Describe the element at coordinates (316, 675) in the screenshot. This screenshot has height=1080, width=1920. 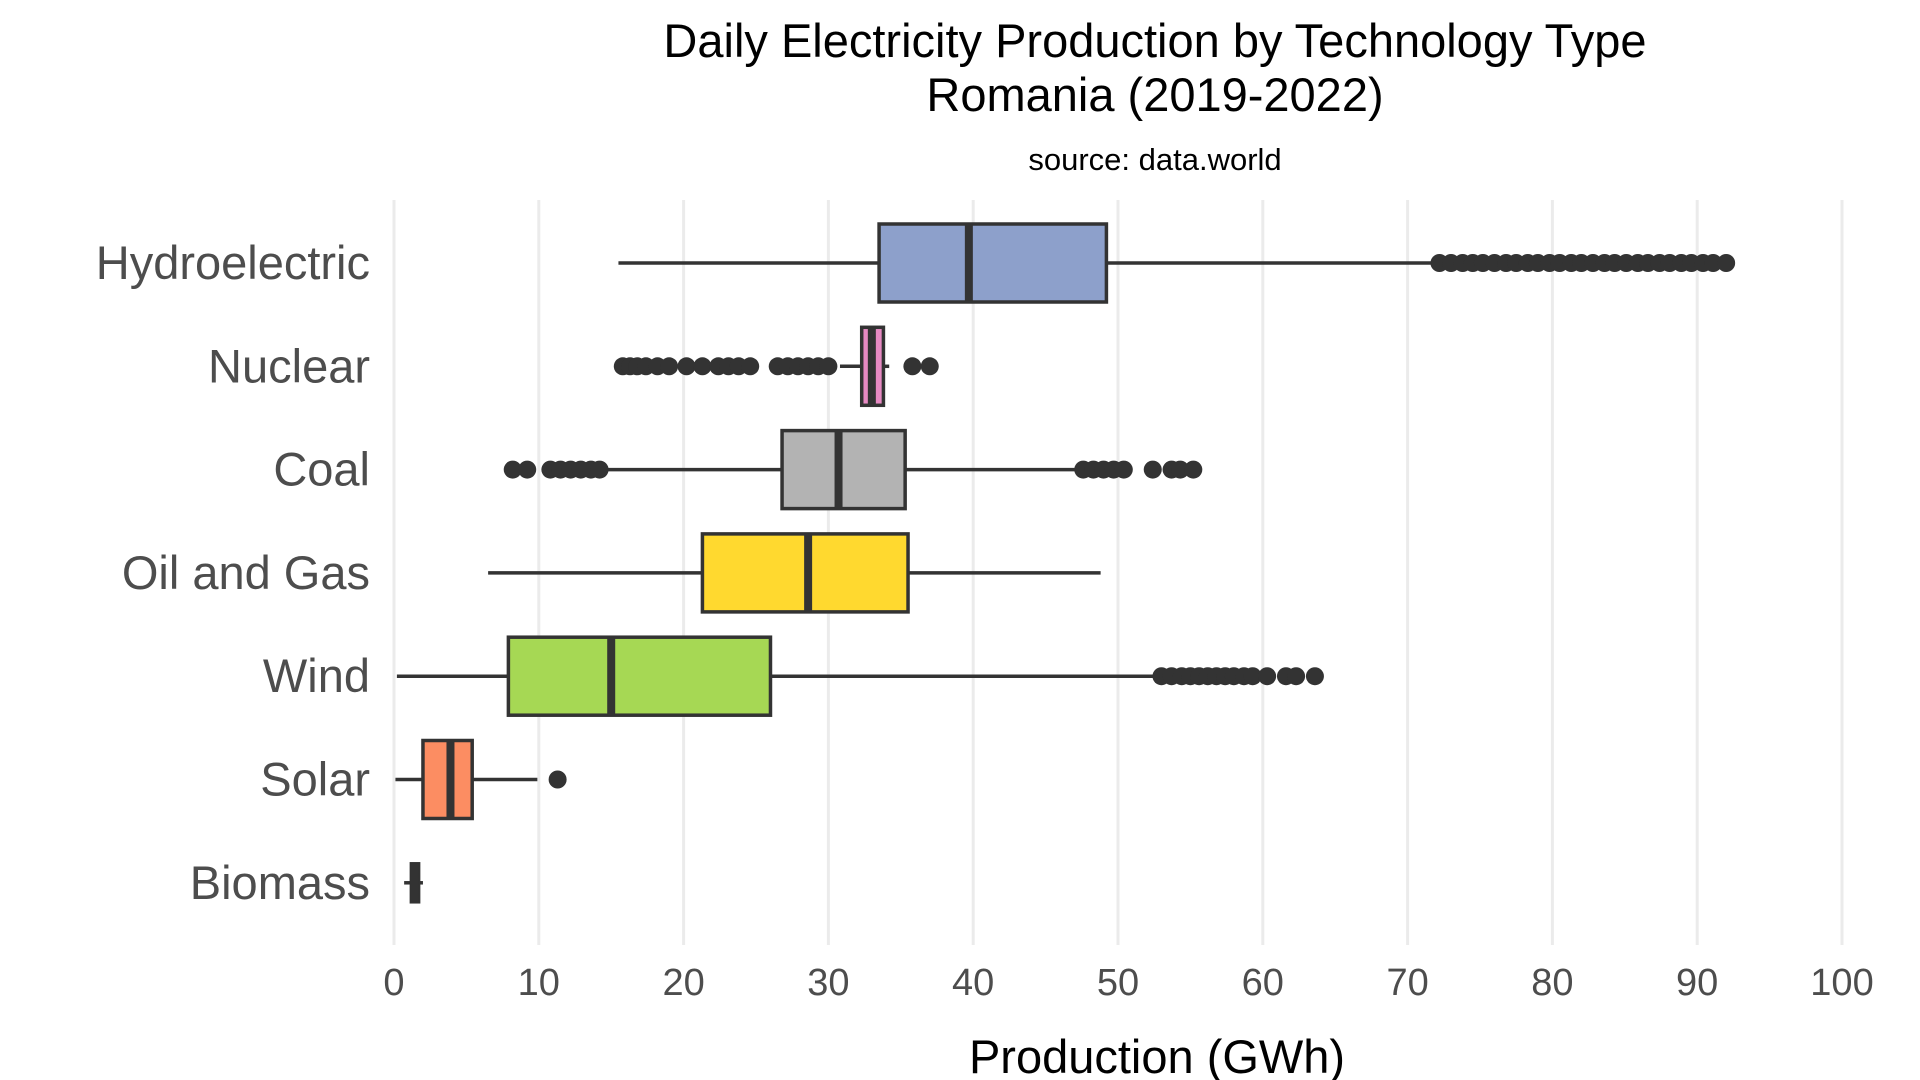
I see `y-label-wind: Wind` at that location.